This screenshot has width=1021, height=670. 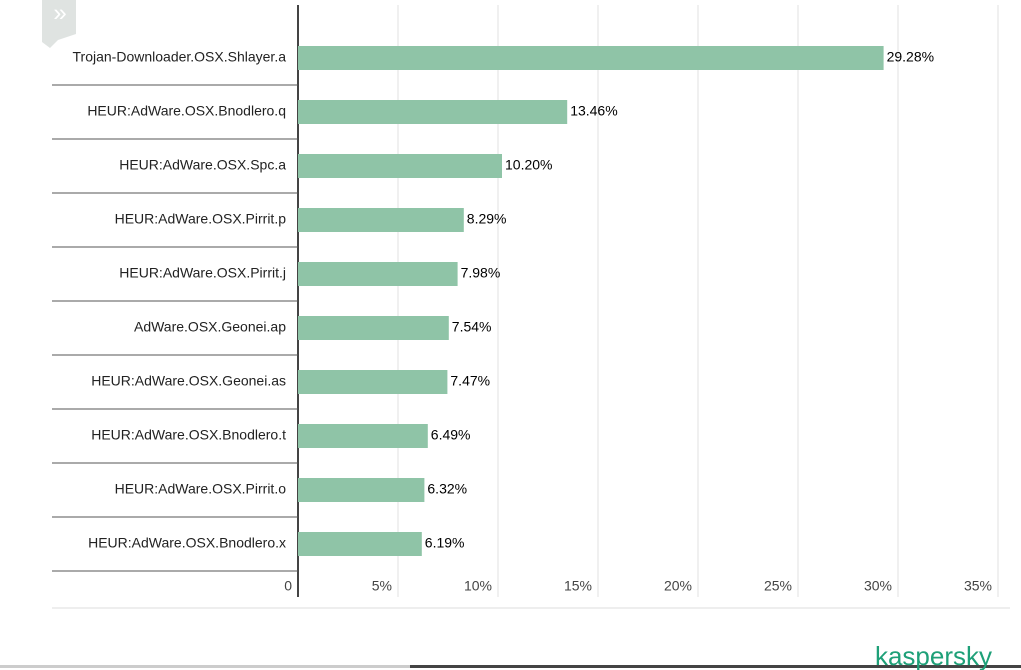 What do you see at coordinates (978, 586) in the screenshot?
I see `x-tick-label: 35%` at bounding box center [978, 586].